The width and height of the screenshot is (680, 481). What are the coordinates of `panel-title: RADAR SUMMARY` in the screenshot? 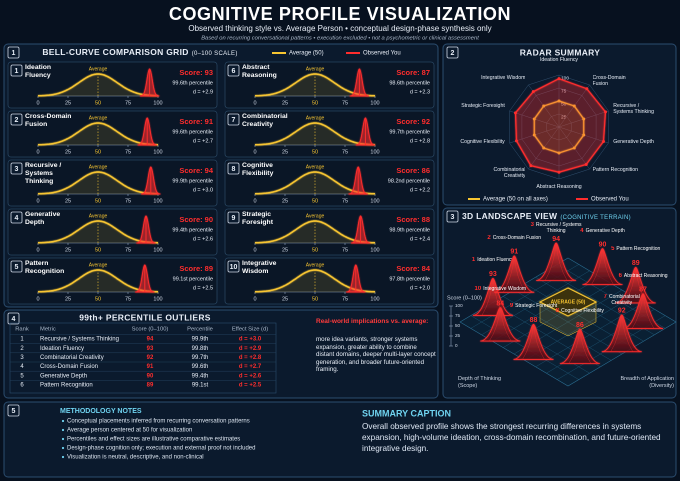 It's located at (560, 52).